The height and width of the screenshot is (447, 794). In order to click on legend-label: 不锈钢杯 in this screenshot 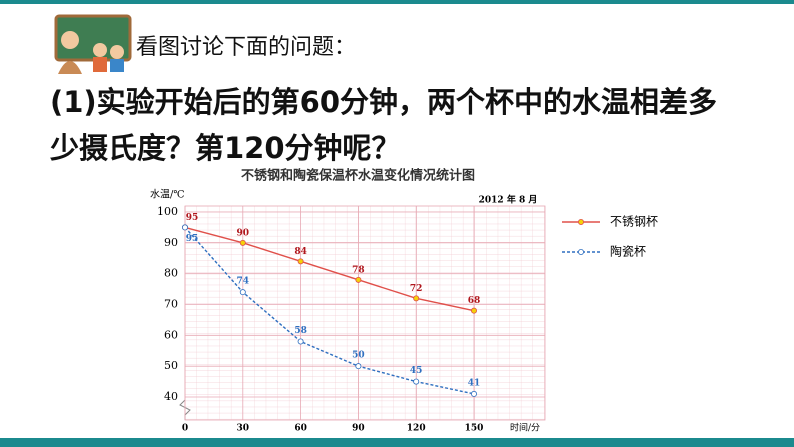, I will do `click(634, 222)`.